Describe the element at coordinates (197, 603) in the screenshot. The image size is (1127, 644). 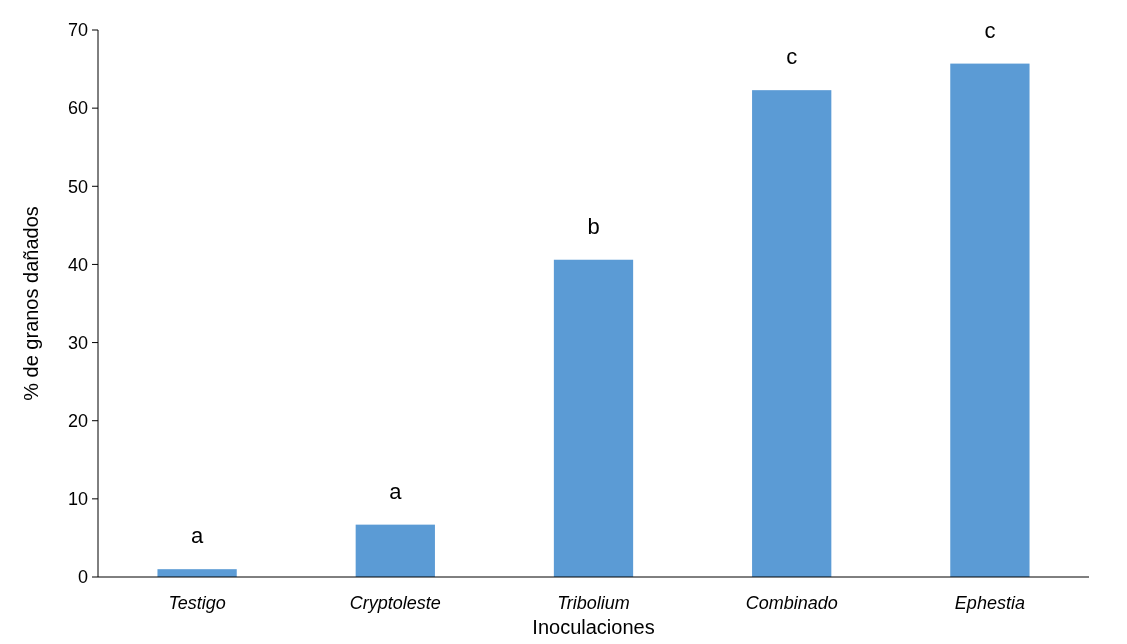
I see `x-tick-label: Testigo` at that location.